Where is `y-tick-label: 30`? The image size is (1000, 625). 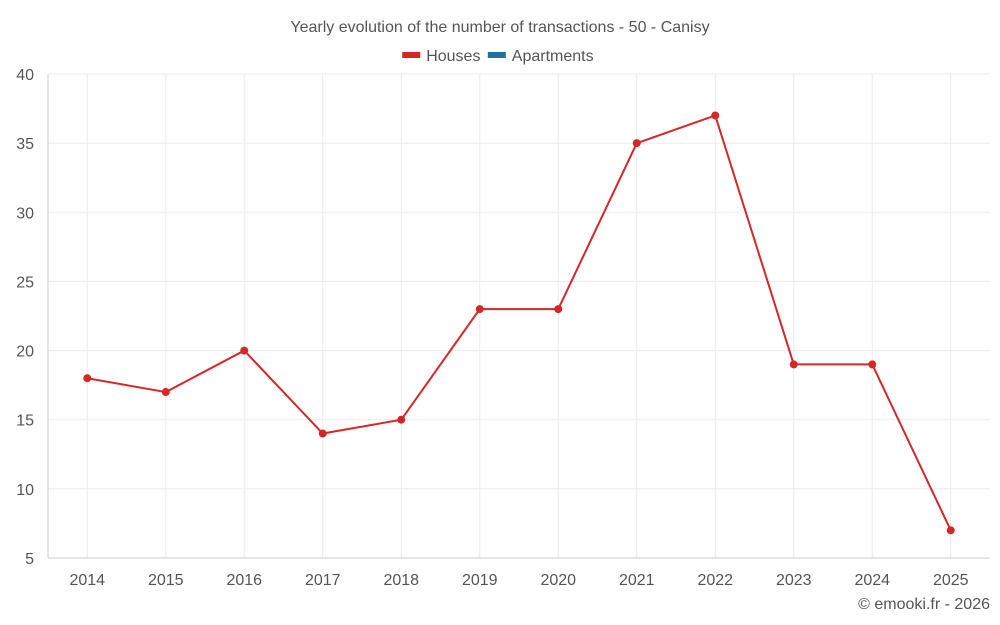
y-tick-label: 30 is located at coordinates (25, 213).